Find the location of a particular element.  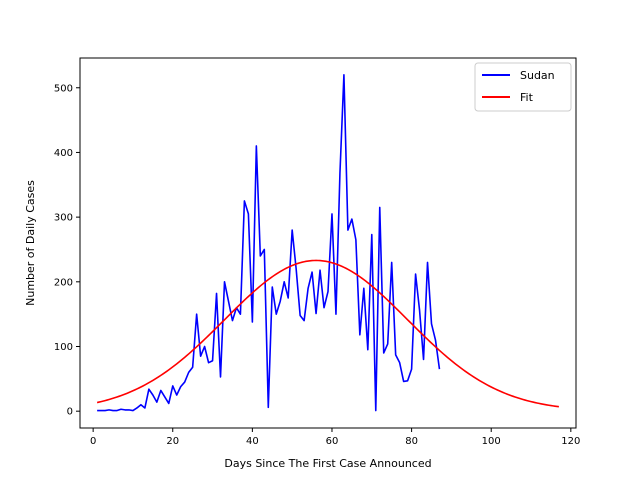

x-axis-label: Days Since The First Case Announced is located at coordinates (327, 463).